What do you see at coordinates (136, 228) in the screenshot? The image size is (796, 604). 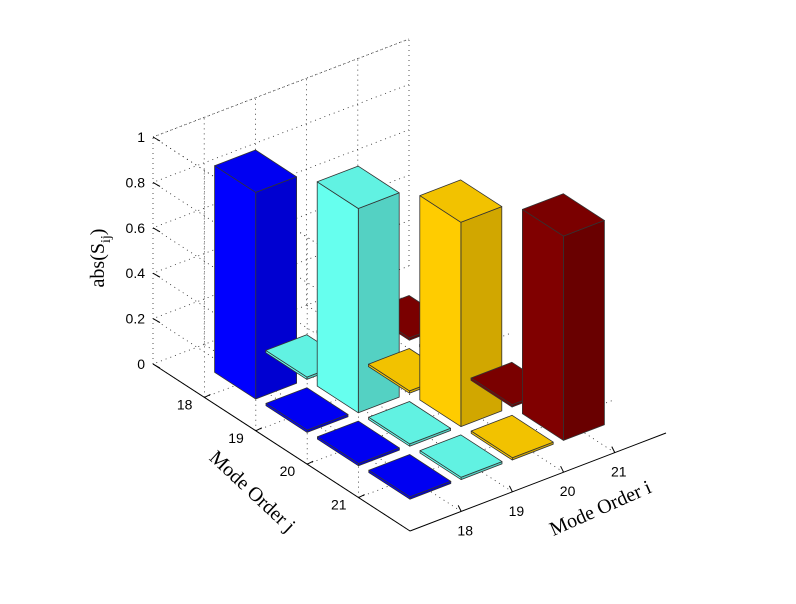 I see `z-tick-label: 0.6` at bounding box center [136, 228].